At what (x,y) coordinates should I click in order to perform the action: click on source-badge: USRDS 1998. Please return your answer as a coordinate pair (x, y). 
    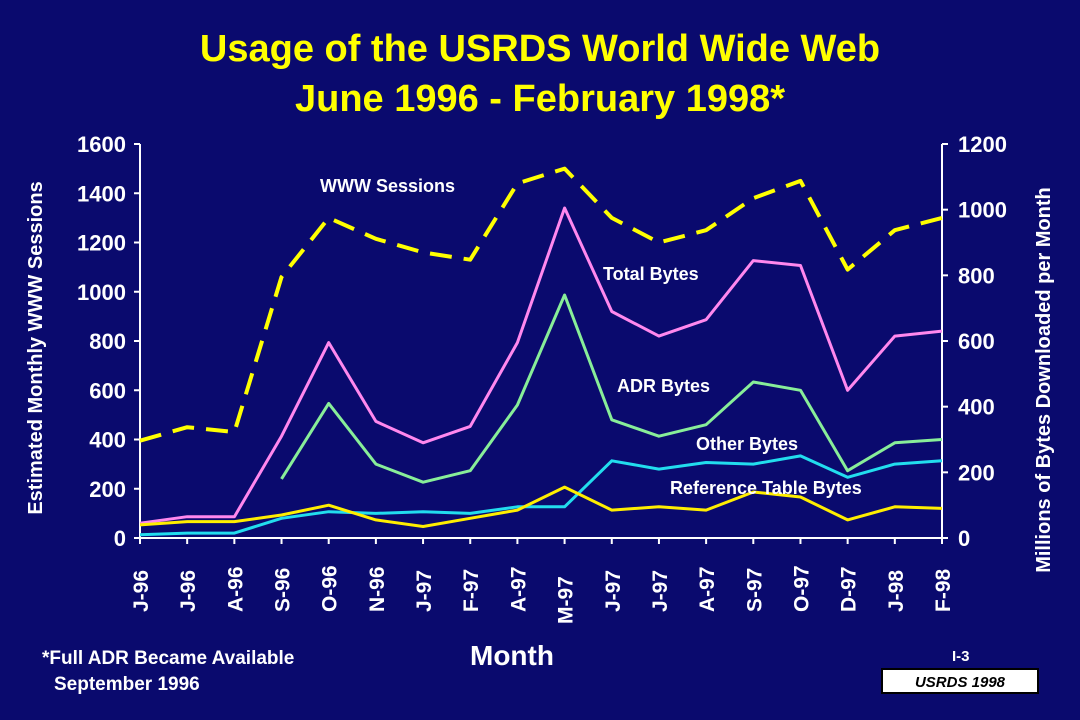
    Looking at the image, I should click on (960, 681).